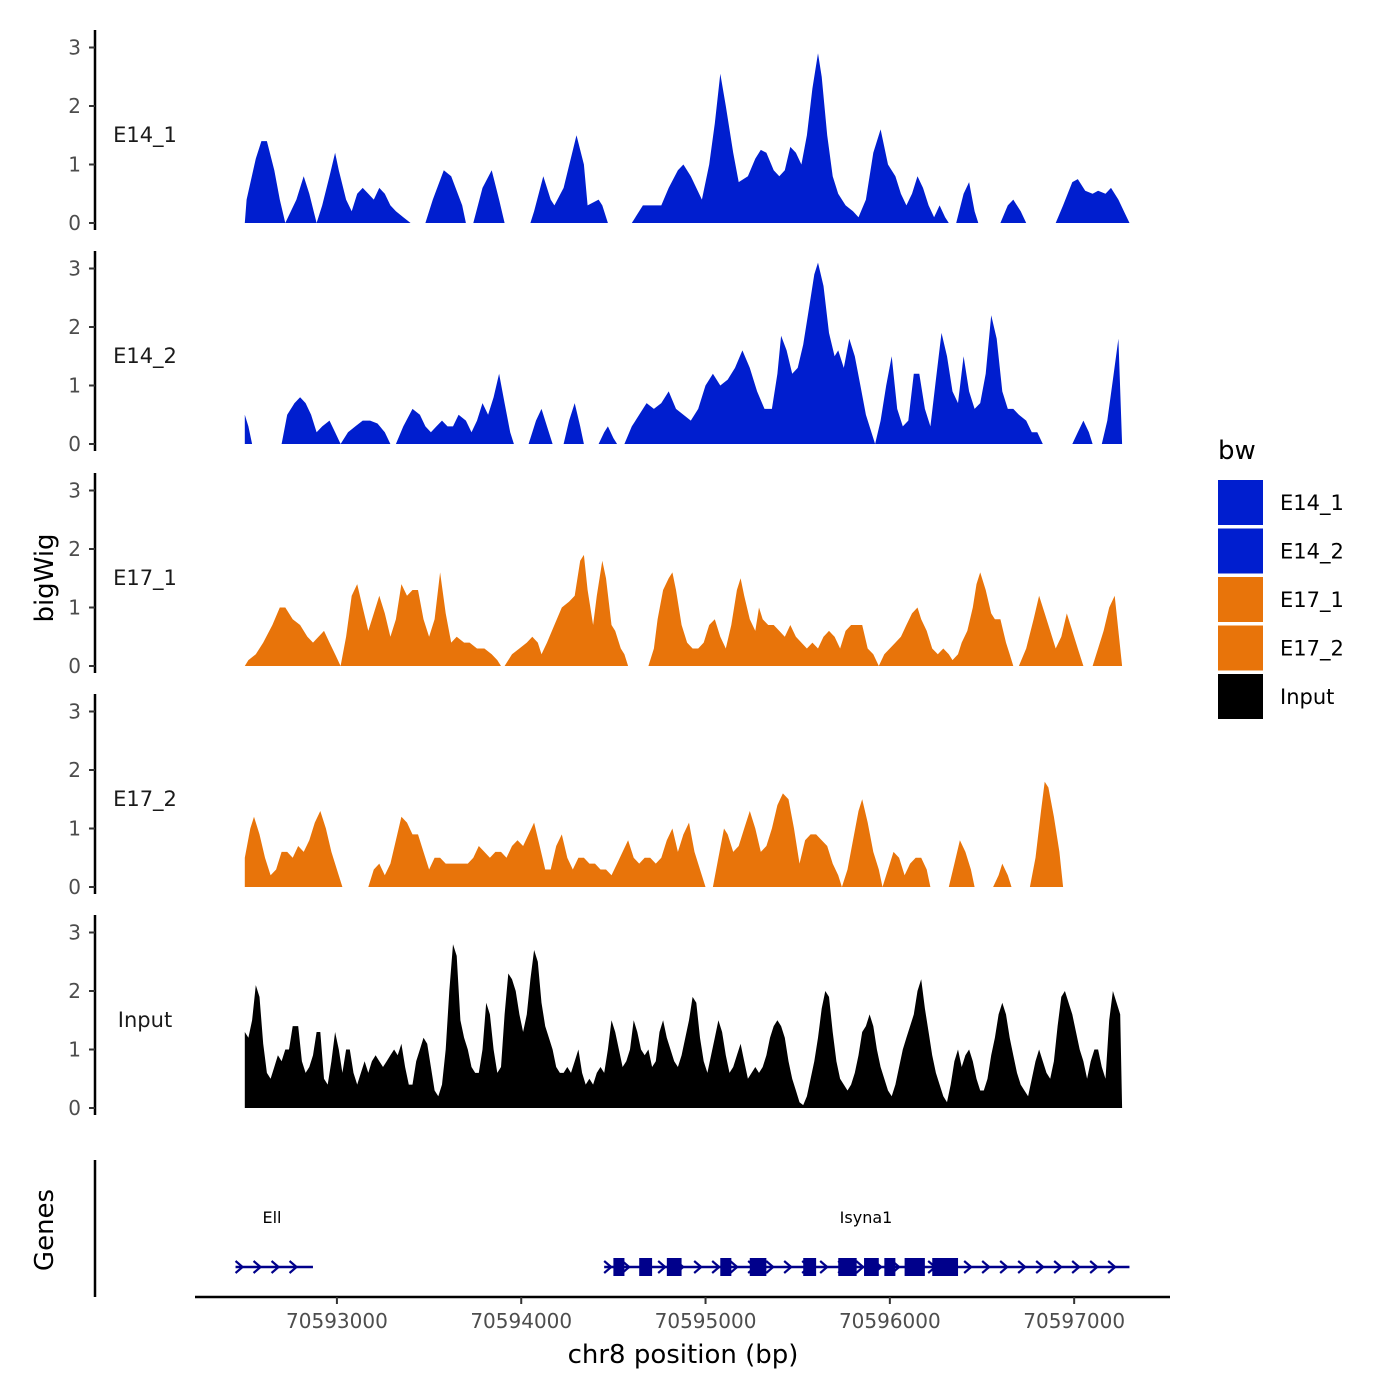 The image size is (1400, 1400). I want to click on track-label: E14_2, so click(145, 356).